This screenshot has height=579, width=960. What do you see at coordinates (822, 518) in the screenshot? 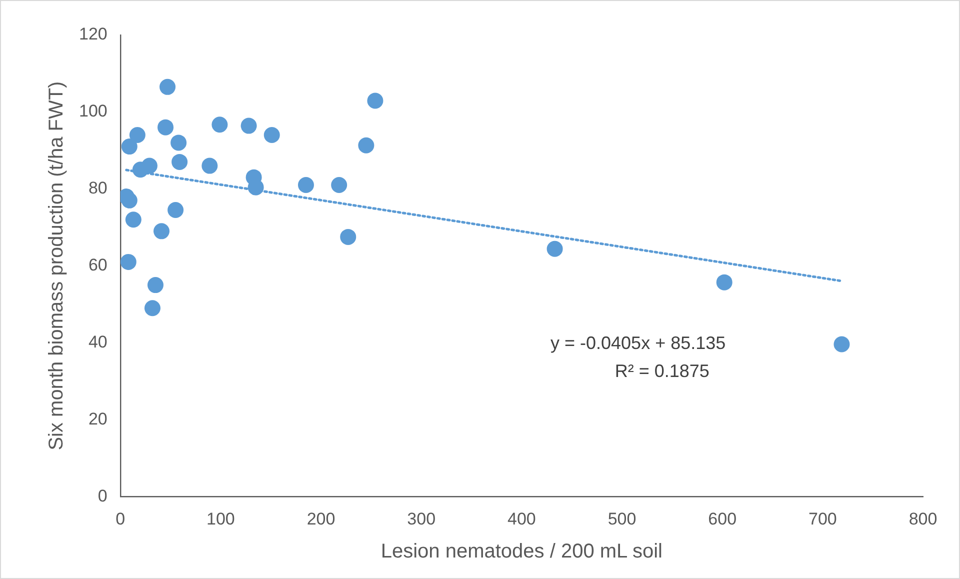
I see `x-tick-label: 700` at bounding box center [822, 518].